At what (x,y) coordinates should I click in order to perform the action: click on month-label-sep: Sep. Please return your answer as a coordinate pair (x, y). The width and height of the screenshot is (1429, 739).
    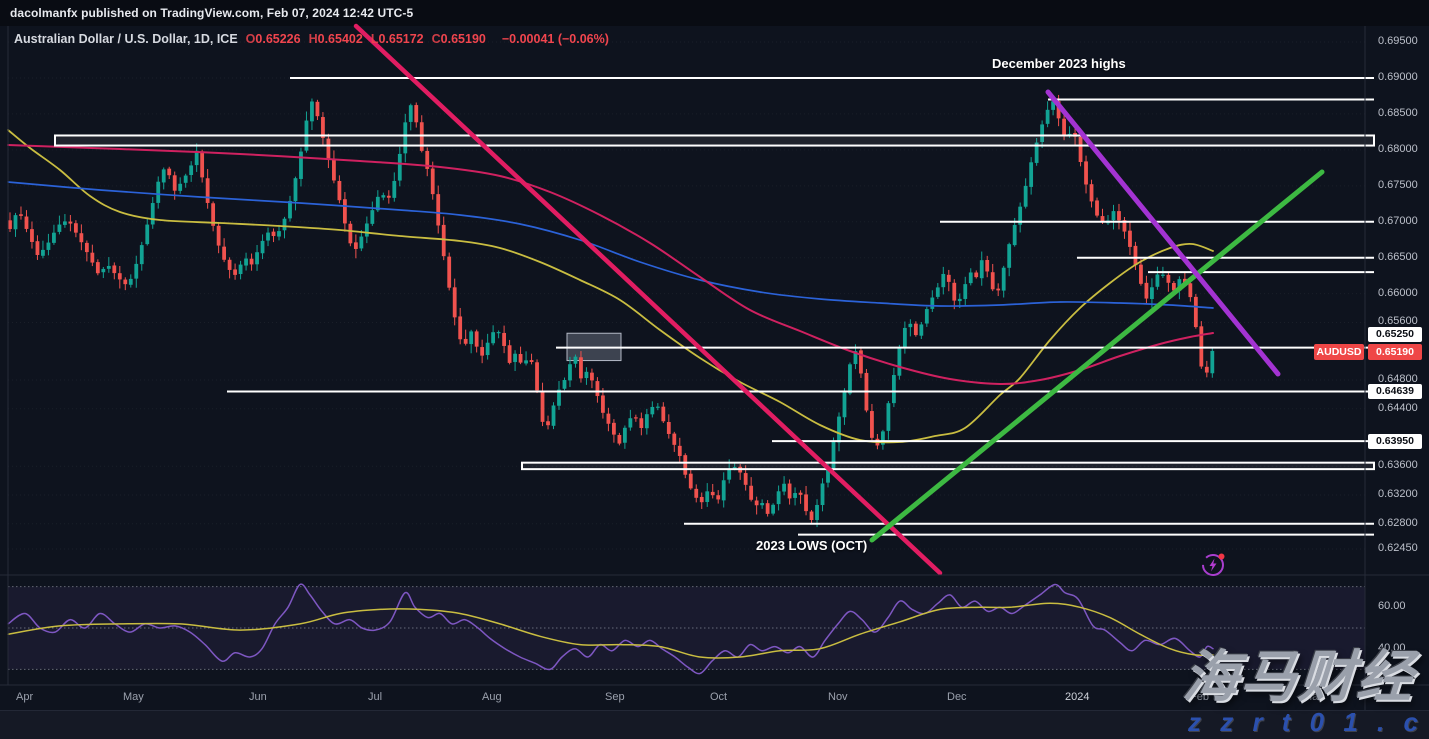
    Looking at the image, I should click on (615, 697).